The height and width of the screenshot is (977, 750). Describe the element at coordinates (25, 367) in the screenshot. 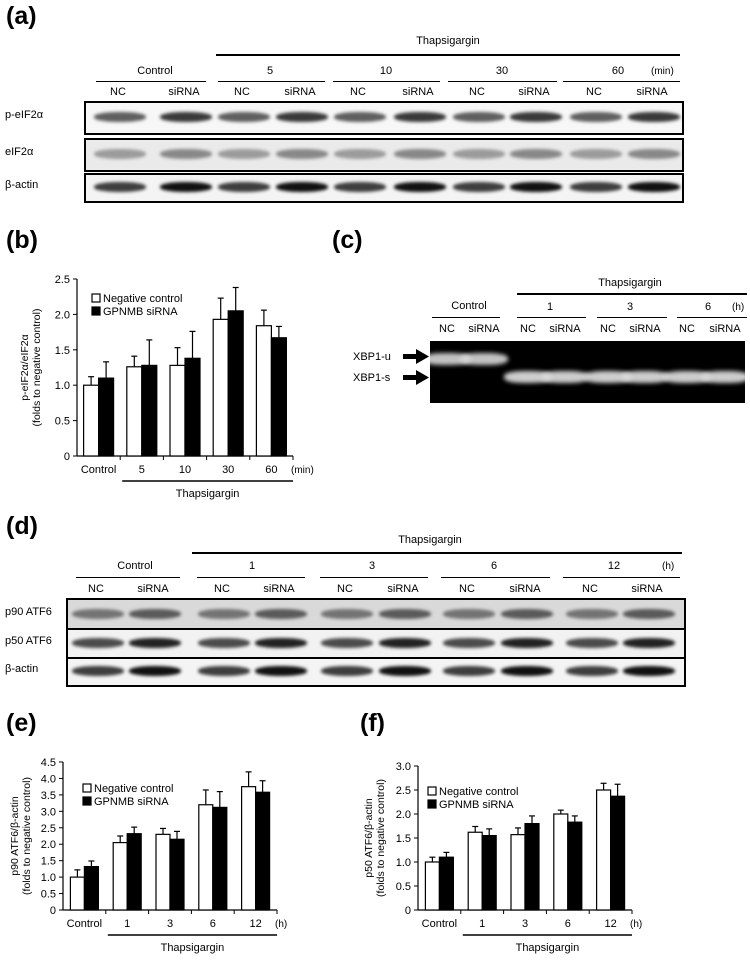

I see `y-axis-label: p-eIF2α/eIF2α` at that location.